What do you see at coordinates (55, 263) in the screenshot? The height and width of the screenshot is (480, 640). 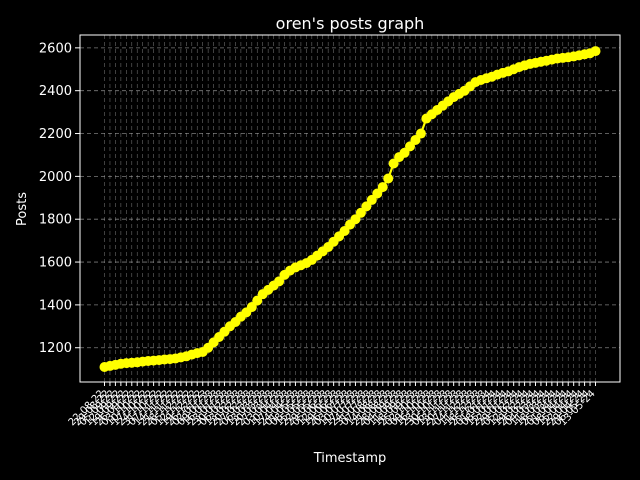 I see `y-tick-label: 1600` at bounding box center [55, 263].